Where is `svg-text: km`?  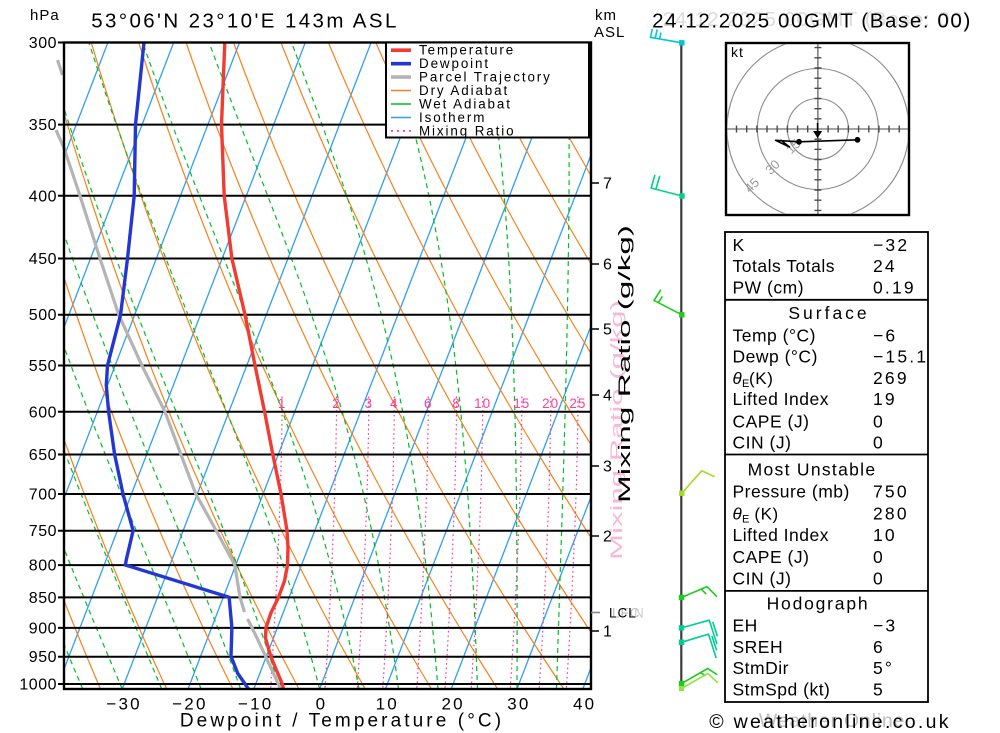
svg-text: km is located at coordinates (606, 15).